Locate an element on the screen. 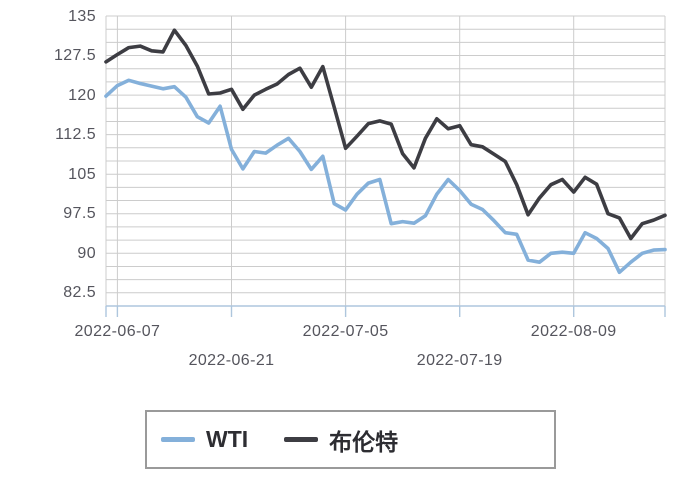 This screenshot has width=683, height=494. x-axis-label: 2022-06-07 is located at coordinates (117, 331).